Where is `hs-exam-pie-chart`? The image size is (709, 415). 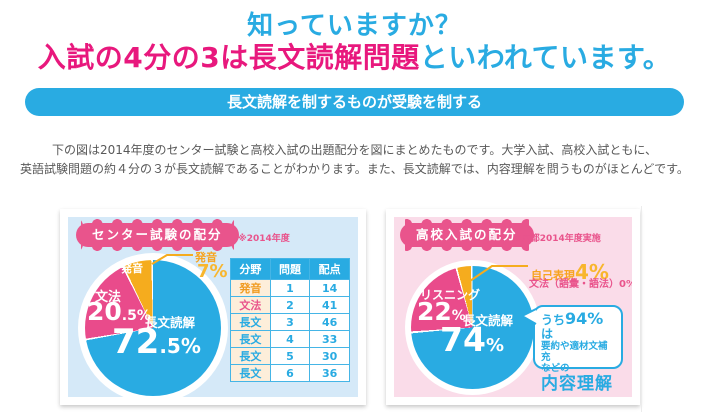 hs-exam-pie-chart is located at coordinates (472, 327).